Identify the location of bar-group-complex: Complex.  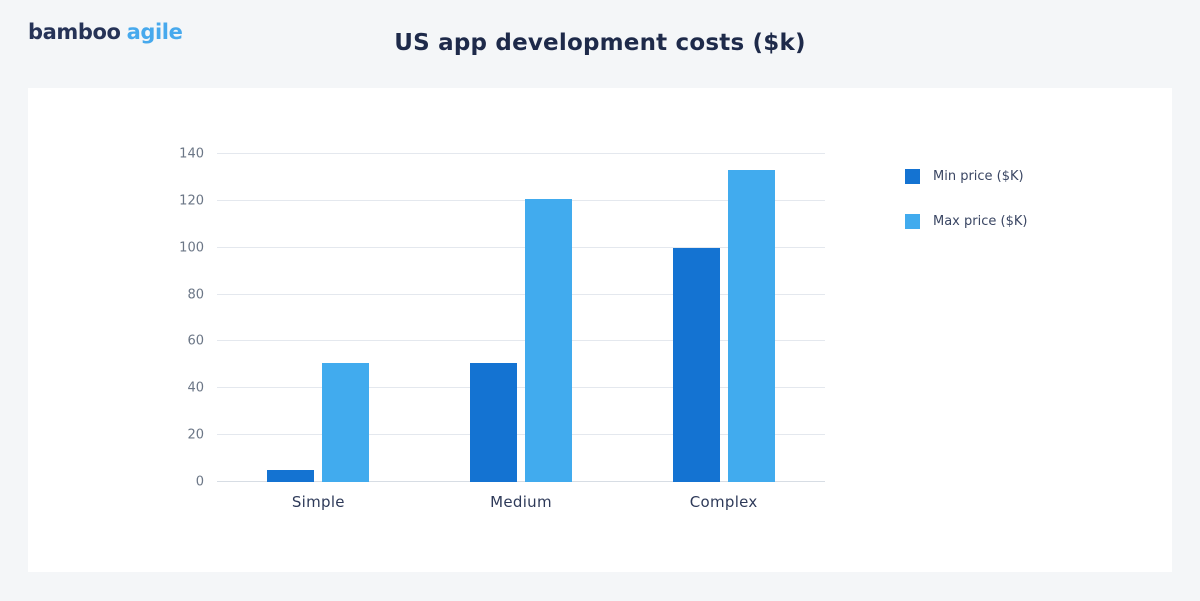
(723, 332).